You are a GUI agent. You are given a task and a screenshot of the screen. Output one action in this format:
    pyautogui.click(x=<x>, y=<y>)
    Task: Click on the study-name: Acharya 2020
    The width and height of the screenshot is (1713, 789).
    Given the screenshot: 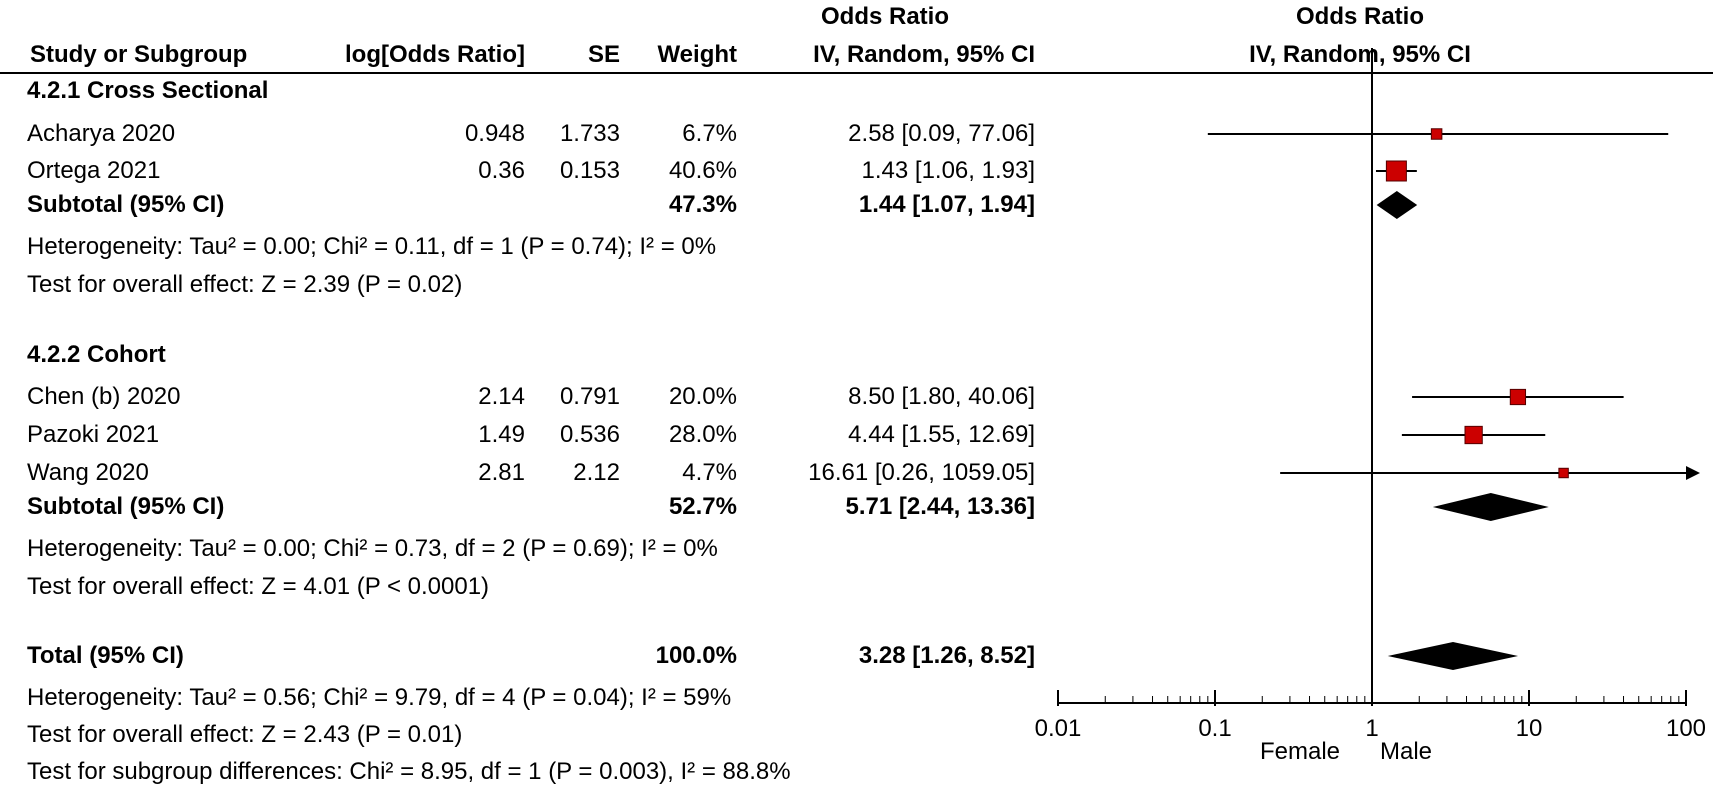 What is the action you would take?
    pyautogui.click(x=101, y=133)
    